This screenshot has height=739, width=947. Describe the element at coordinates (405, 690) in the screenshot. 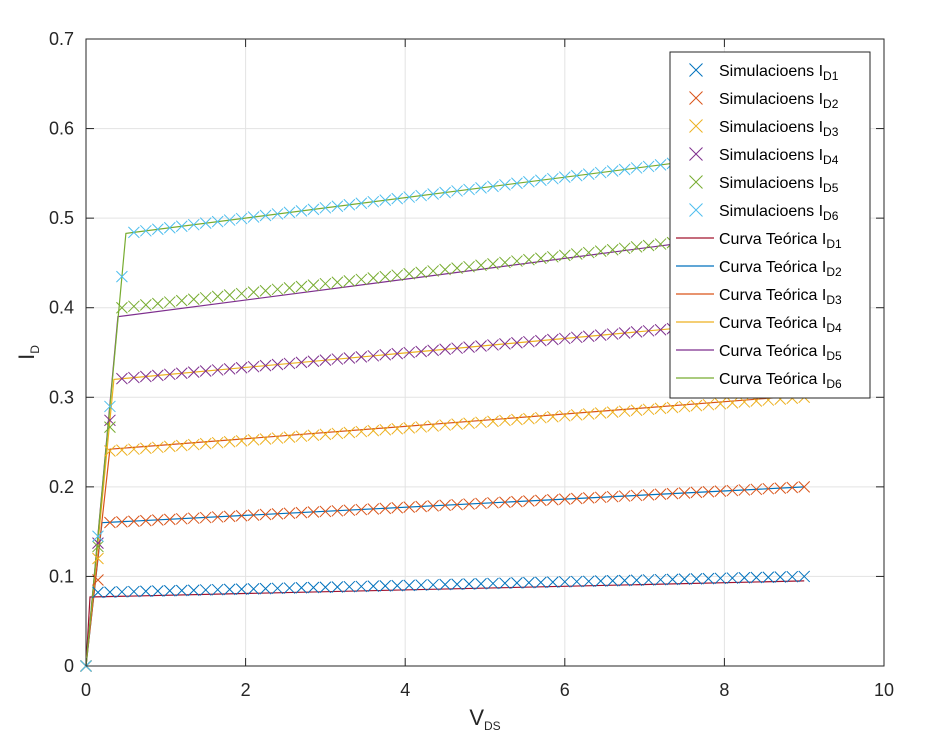

I see `x-tick-label: 4` at that location.